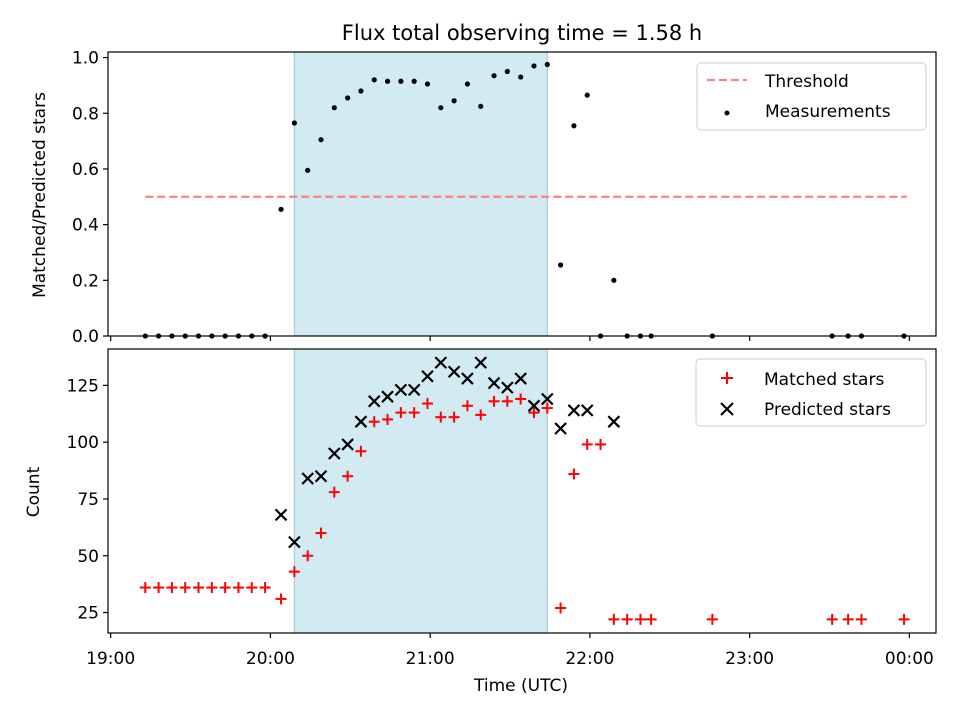 The width and height of the screenshot is (960, 720). Describe the element at coordinates (827, 410) in the screenshot. I see `predicted-legend-label: Predicted stars` at that location.